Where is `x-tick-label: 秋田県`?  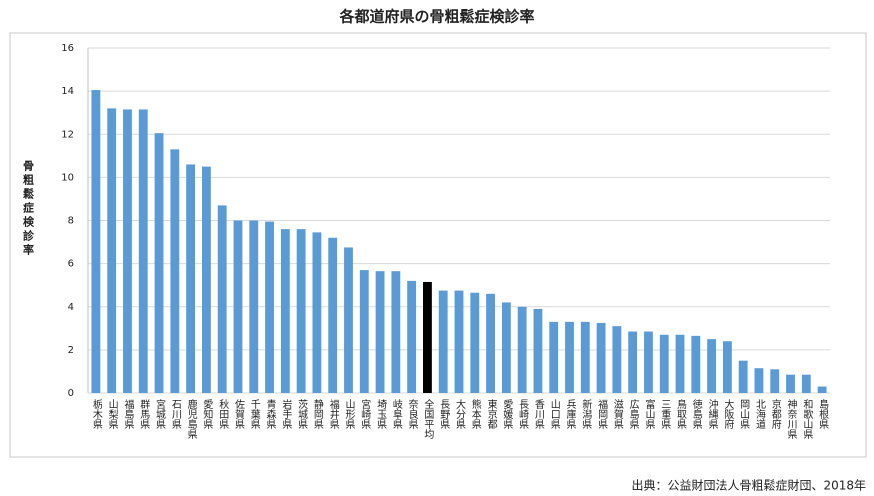 x-tick-label: 秋田県 is located at coordinates (223, 414).